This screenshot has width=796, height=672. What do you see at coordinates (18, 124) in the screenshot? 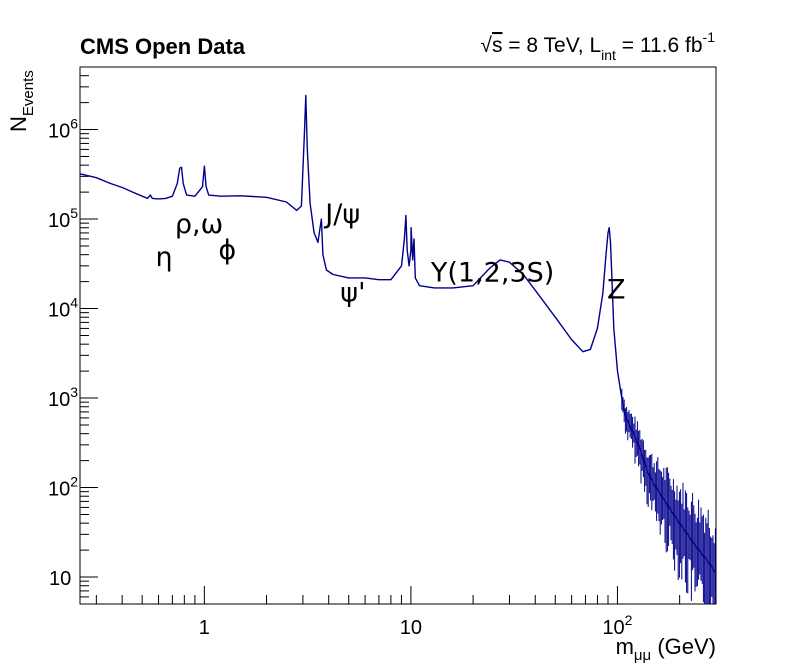
I see `y-axis-label-main: N` at bounding box center [18, 124].